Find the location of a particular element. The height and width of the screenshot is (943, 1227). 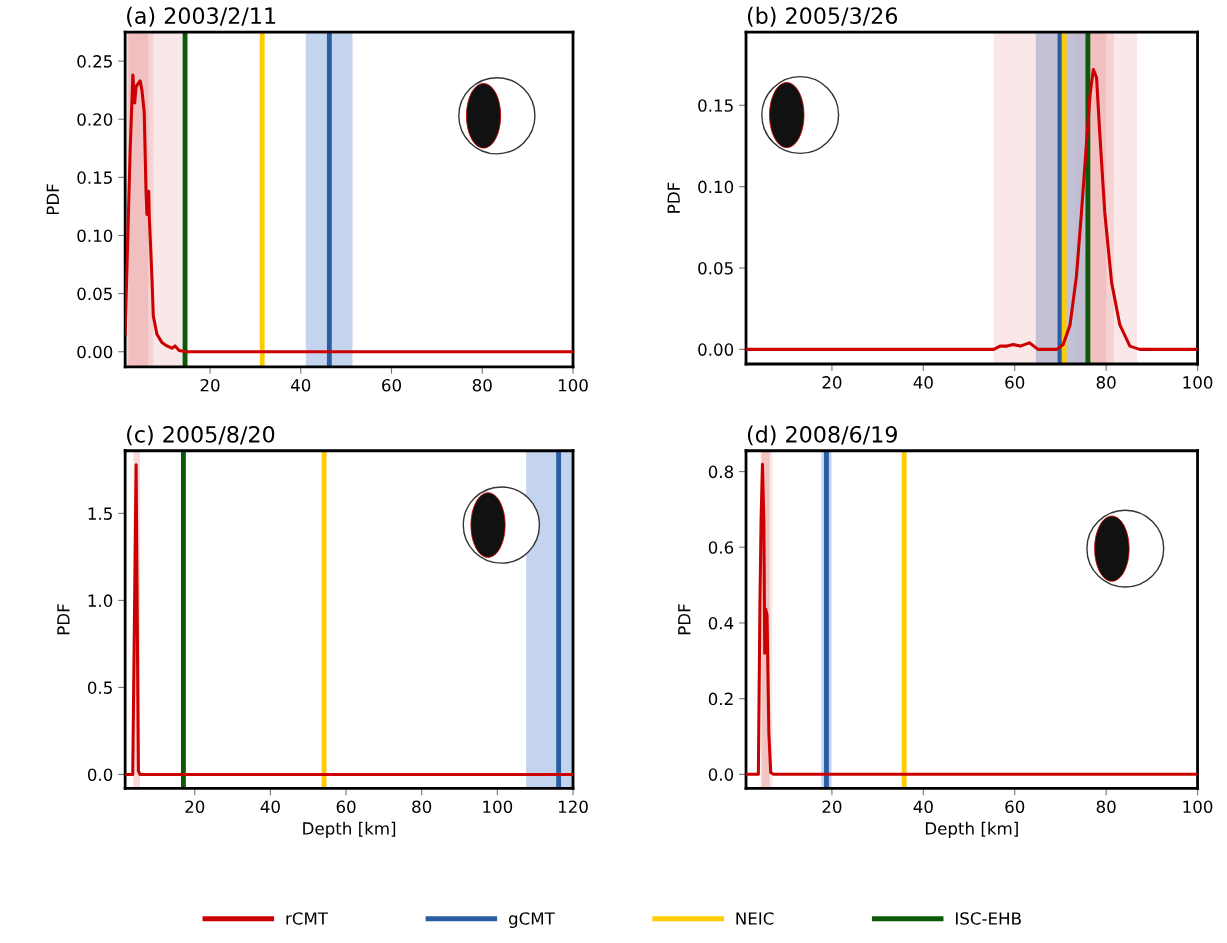

chart-title: (a) 2003/2/11 is located at coordinates (201, 16).